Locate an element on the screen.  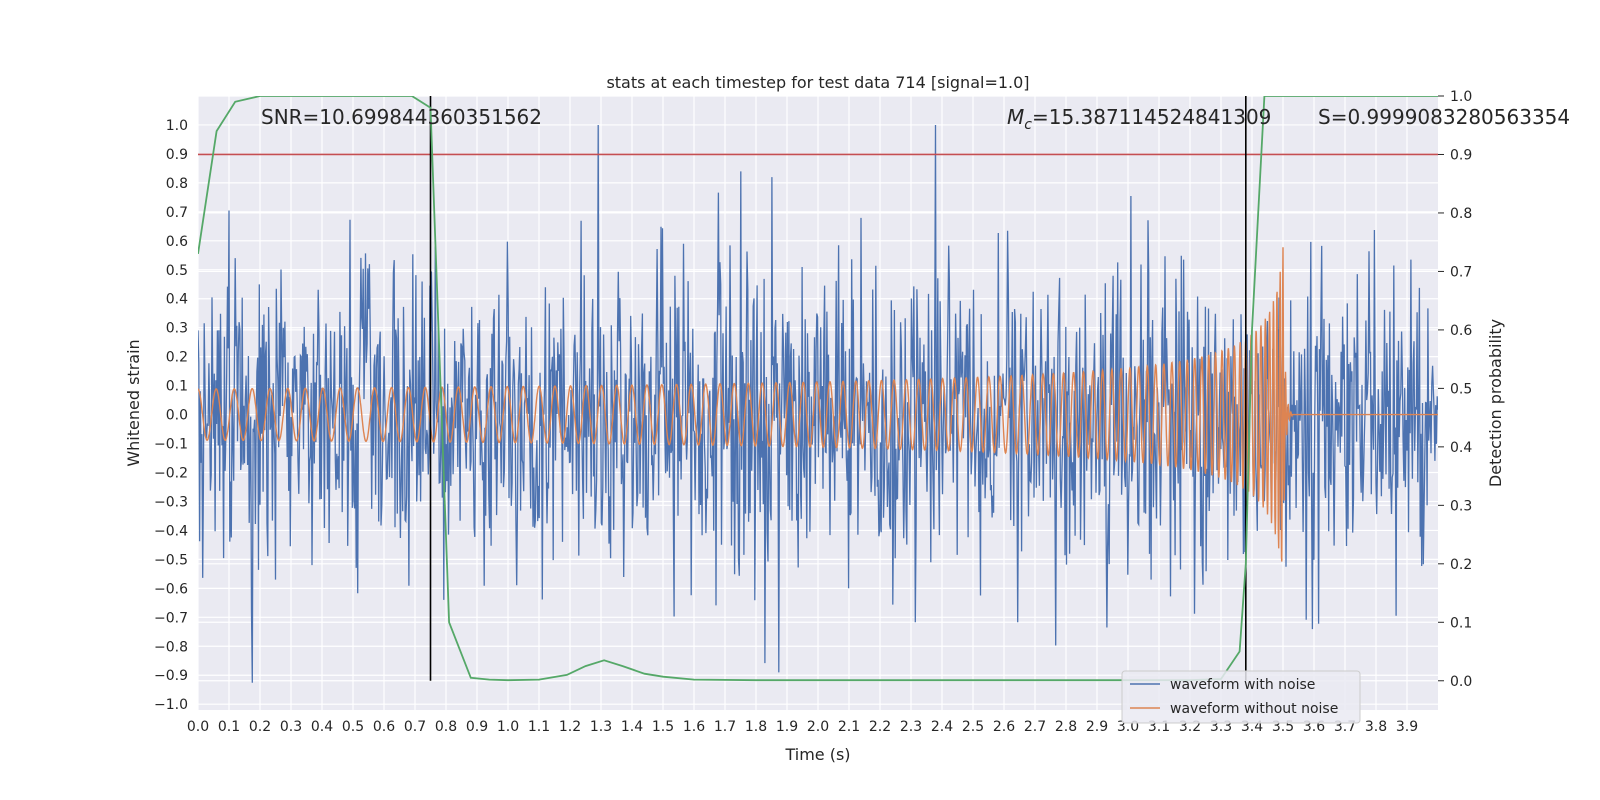
y-left-tick-label: −0.4 is located at coordinates (171, 531).